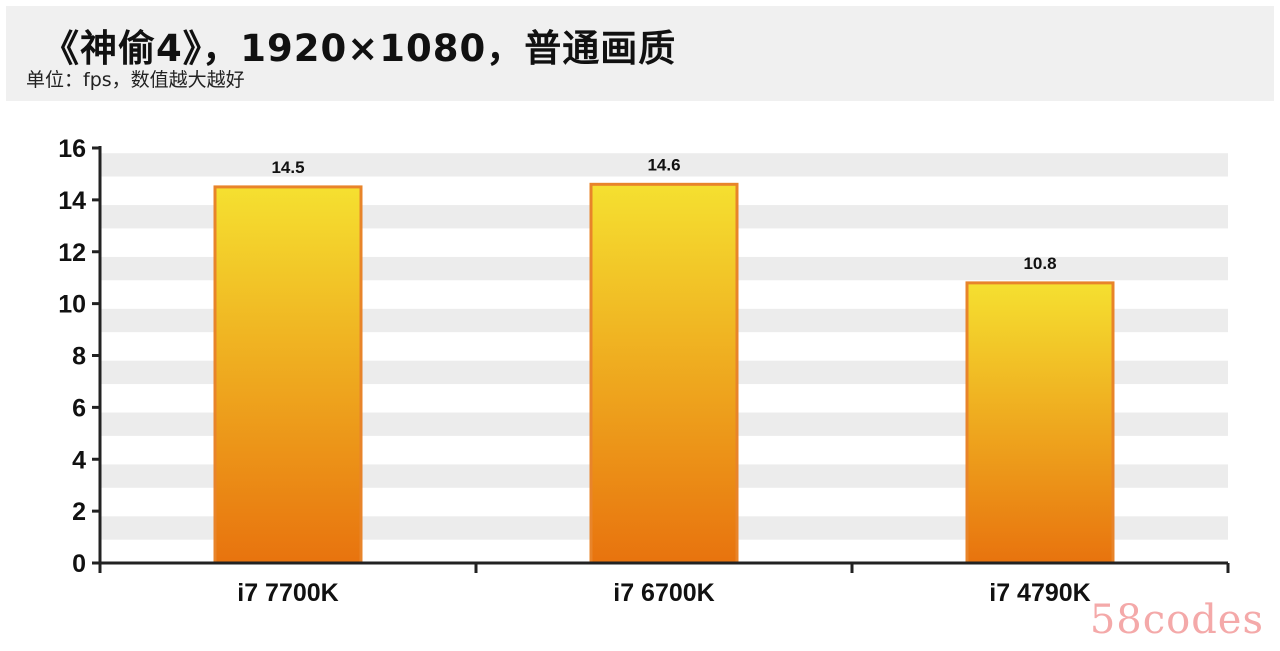  Describe the element at coordinates (79, 460) in the screenshot. I see `y-tick-label: 4` at that location.